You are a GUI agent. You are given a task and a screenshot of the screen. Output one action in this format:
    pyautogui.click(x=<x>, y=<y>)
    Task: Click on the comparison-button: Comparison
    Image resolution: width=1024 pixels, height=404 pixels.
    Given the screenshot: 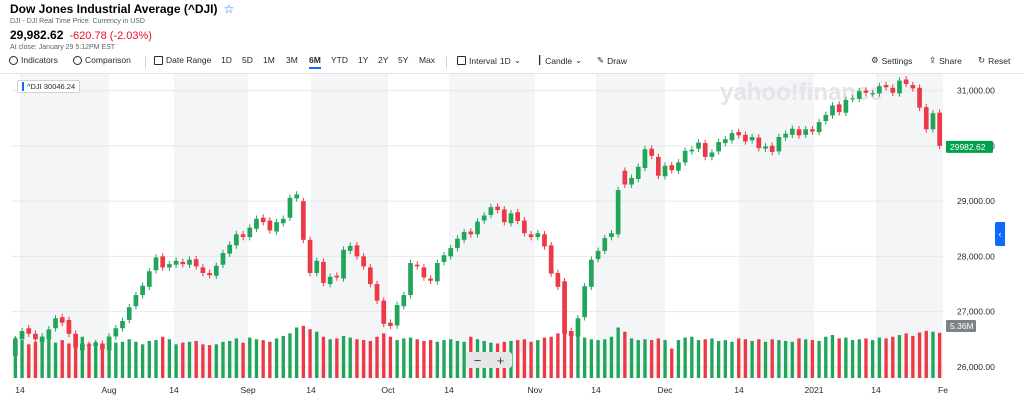 What is the action you would take?
    pyautogui.click(x=102, y=60)
    